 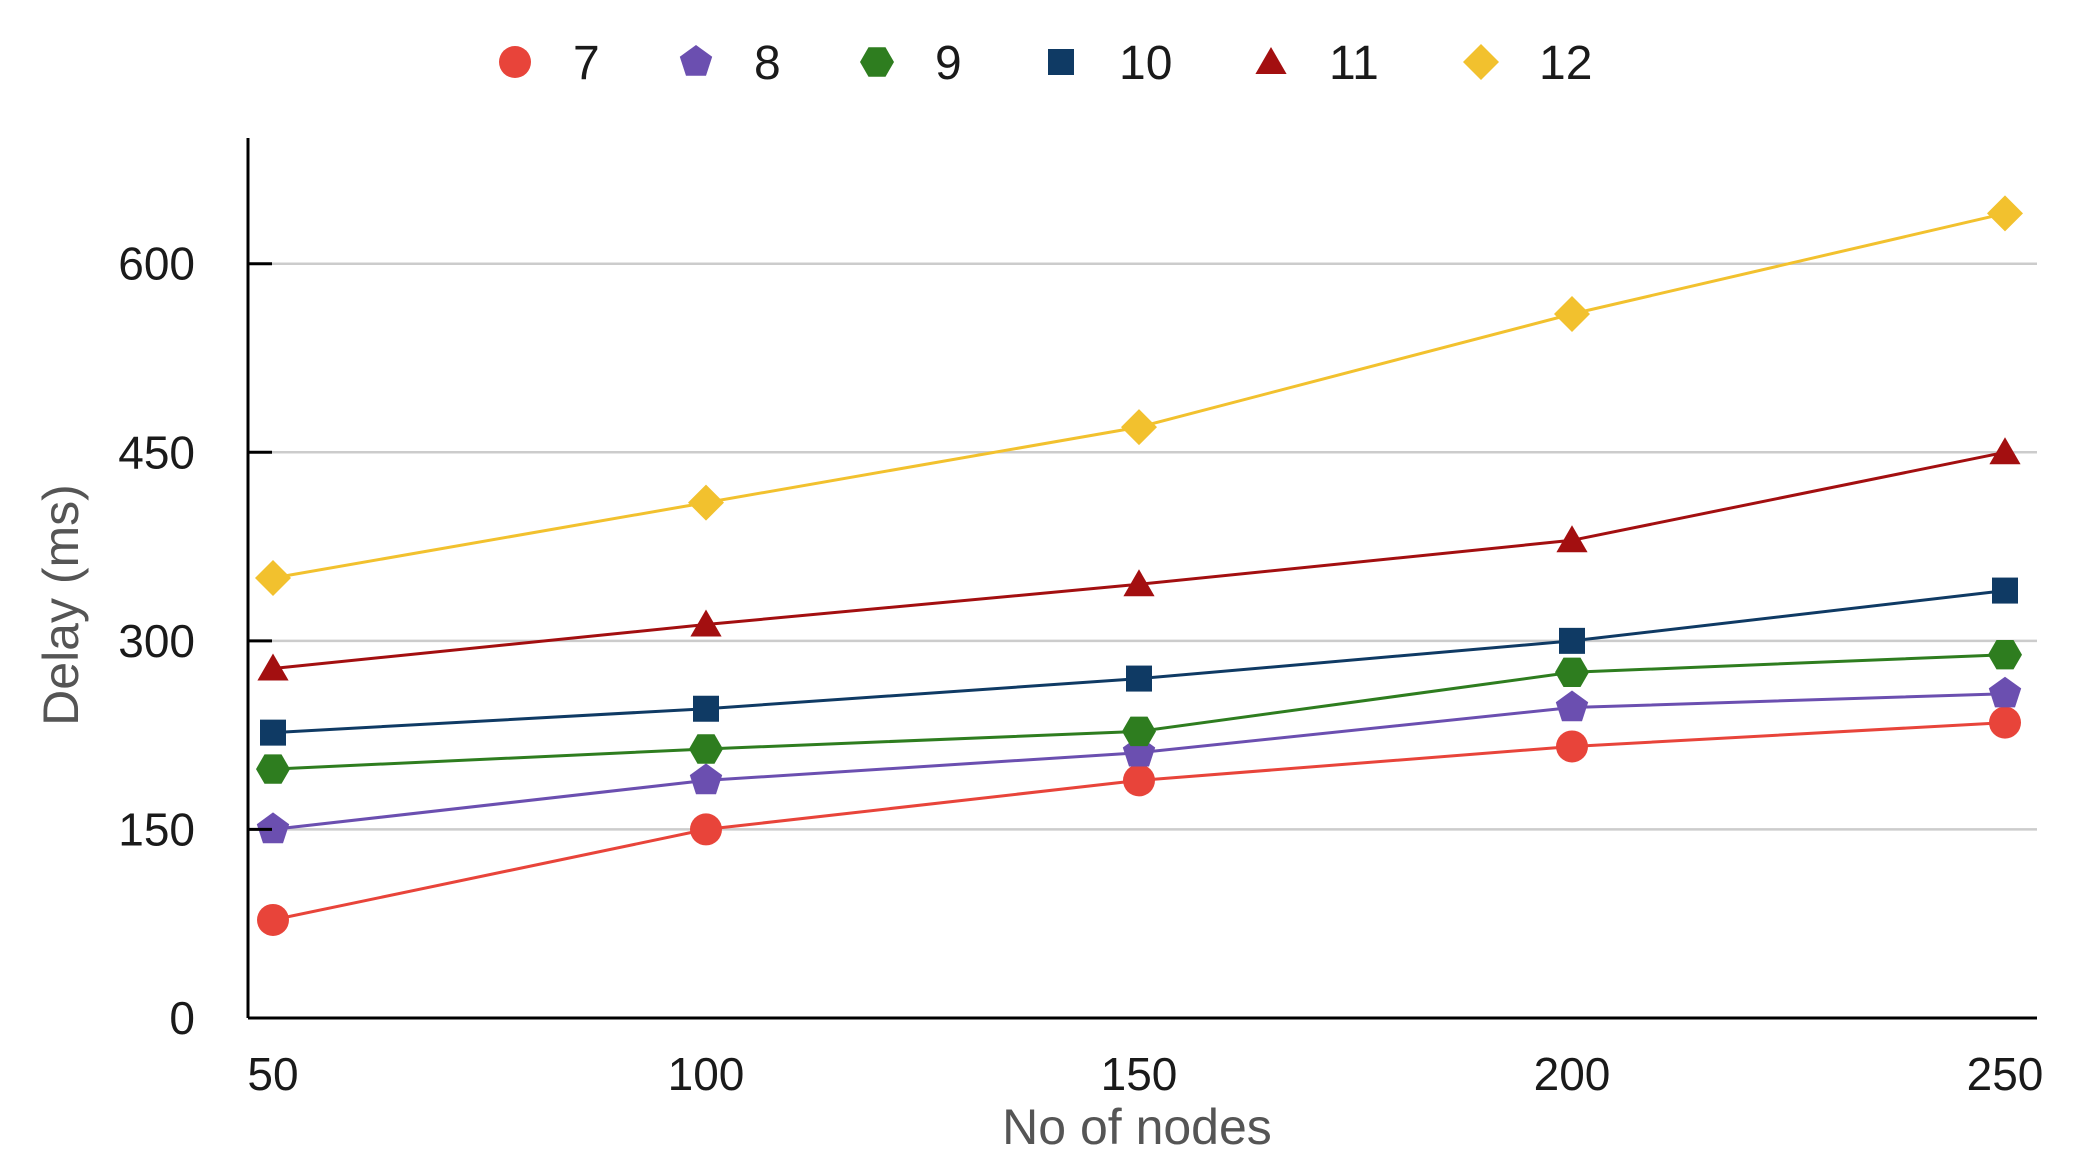 I want to click on y-tick-label-450: 450, so click(x=156, y=452).